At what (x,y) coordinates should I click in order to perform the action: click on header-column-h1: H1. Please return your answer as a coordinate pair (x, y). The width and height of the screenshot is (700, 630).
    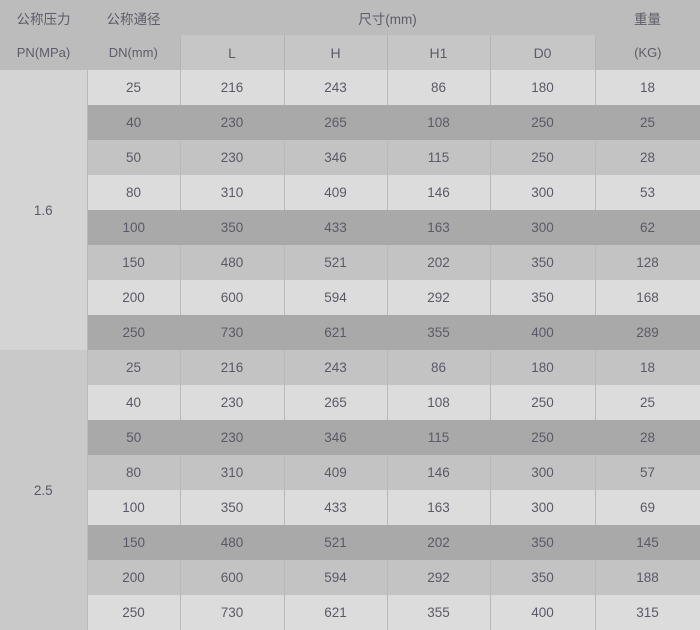
    Looking at the image, I should click on (438, 52).